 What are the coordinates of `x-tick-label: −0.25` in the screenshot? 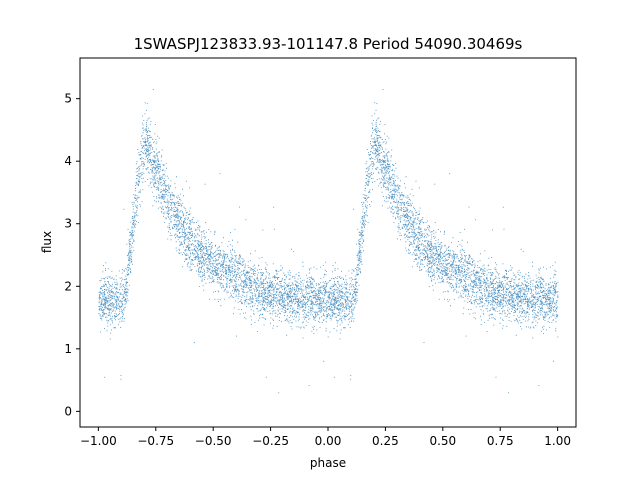 It's located at (270, 441).